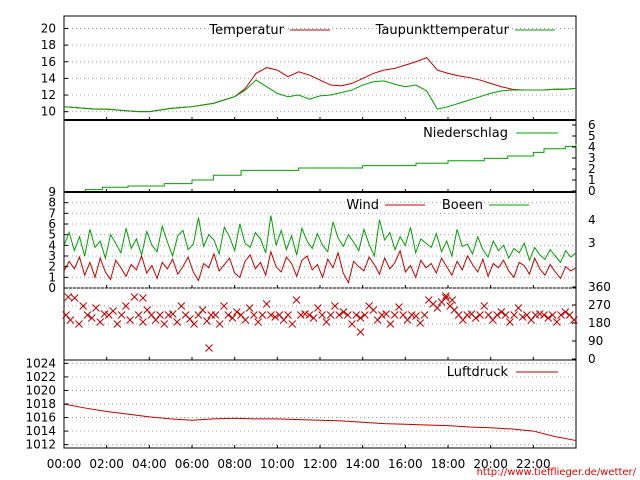  I want to click on wind-ytick-label: 9, so click(52, 192).